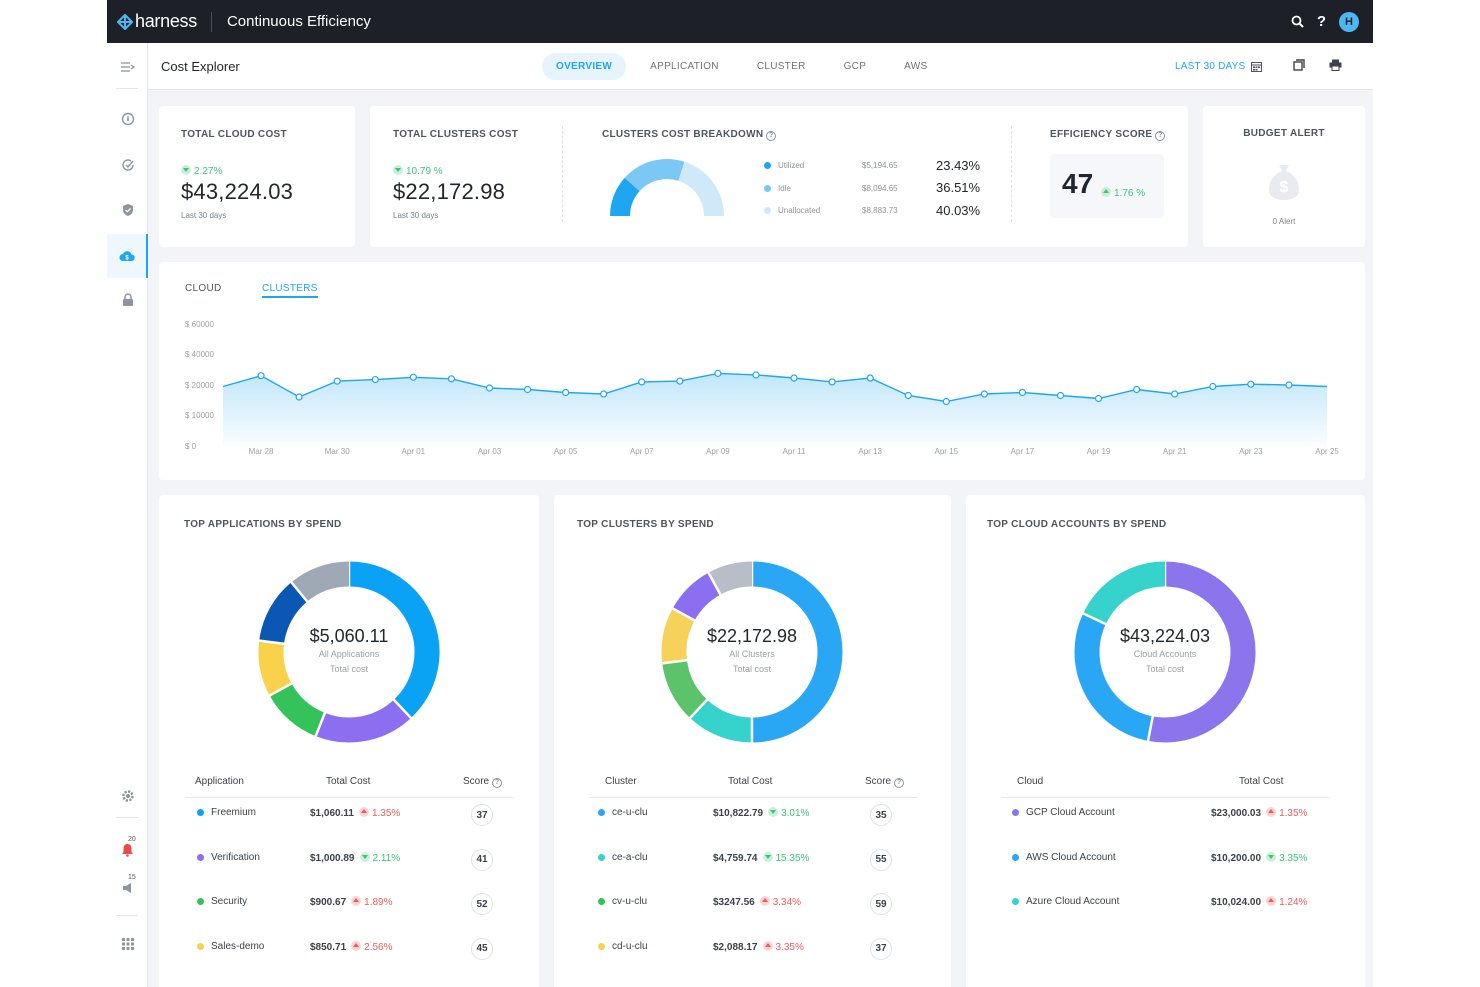 The width and height of the screenshot is (1480, 987). I want to click on x-tick-label: Apr 07, so click(642, 451).